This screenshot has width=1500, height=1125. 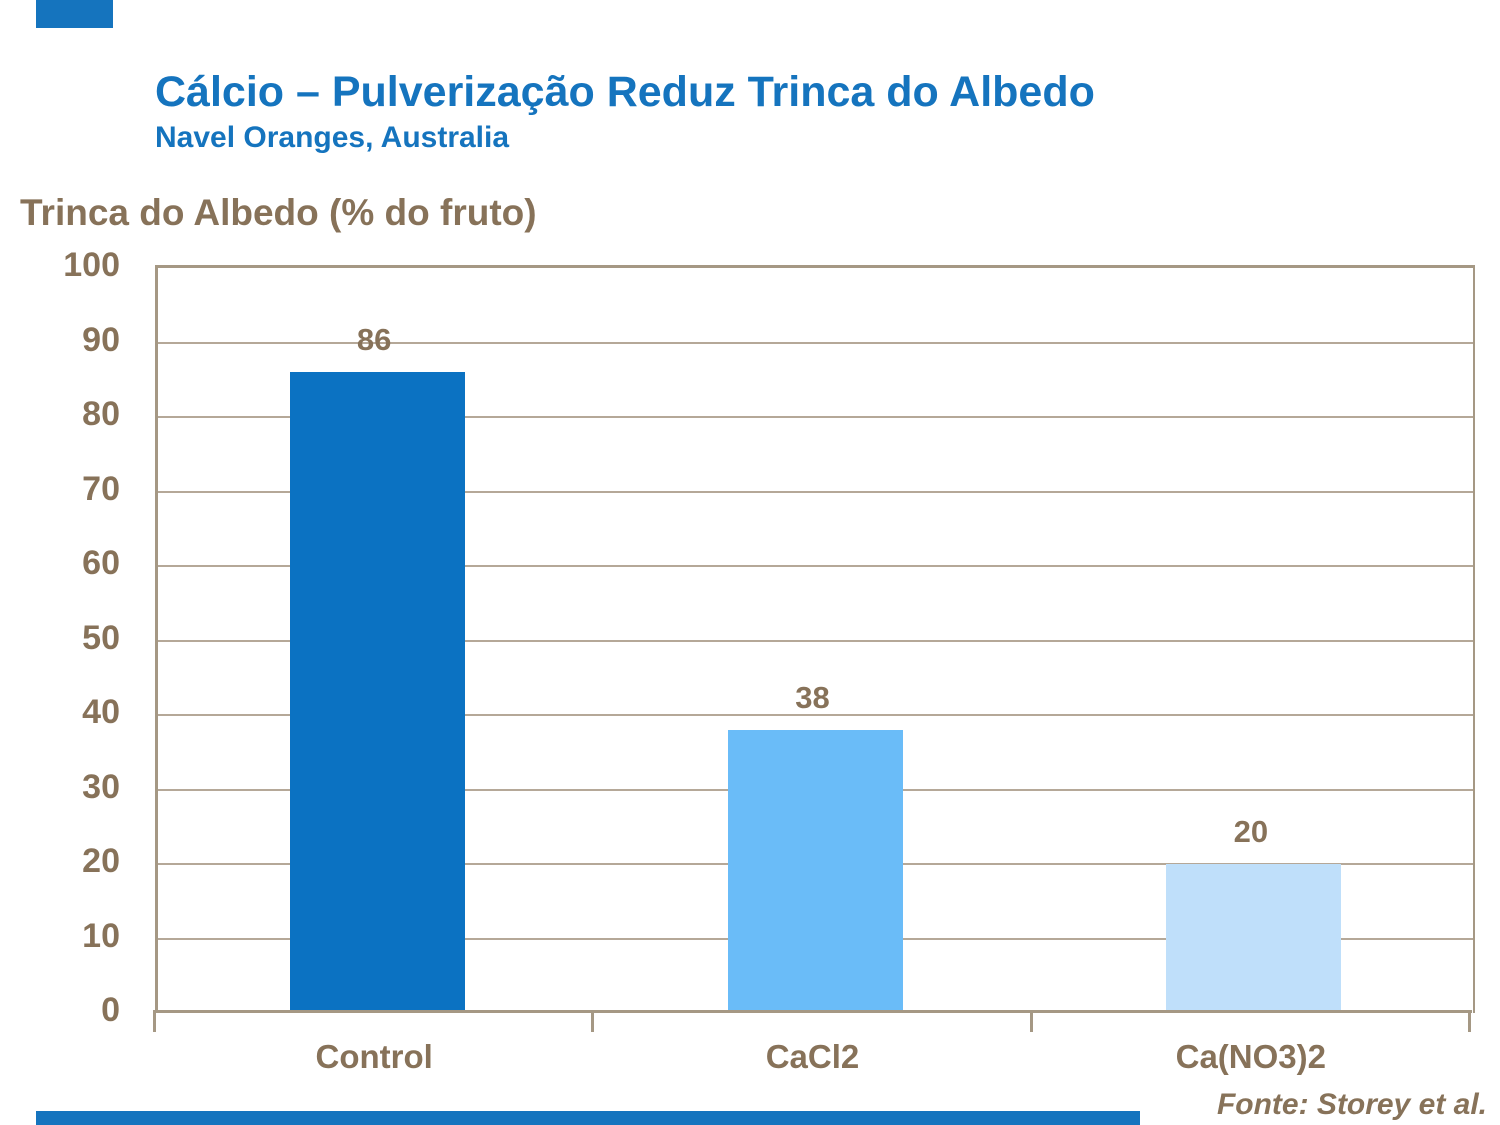 What do you see at coordinates (110, 1010) in the screenshot?
I see `y-tick-label-0: 0` at bounding box center [110, 1010].